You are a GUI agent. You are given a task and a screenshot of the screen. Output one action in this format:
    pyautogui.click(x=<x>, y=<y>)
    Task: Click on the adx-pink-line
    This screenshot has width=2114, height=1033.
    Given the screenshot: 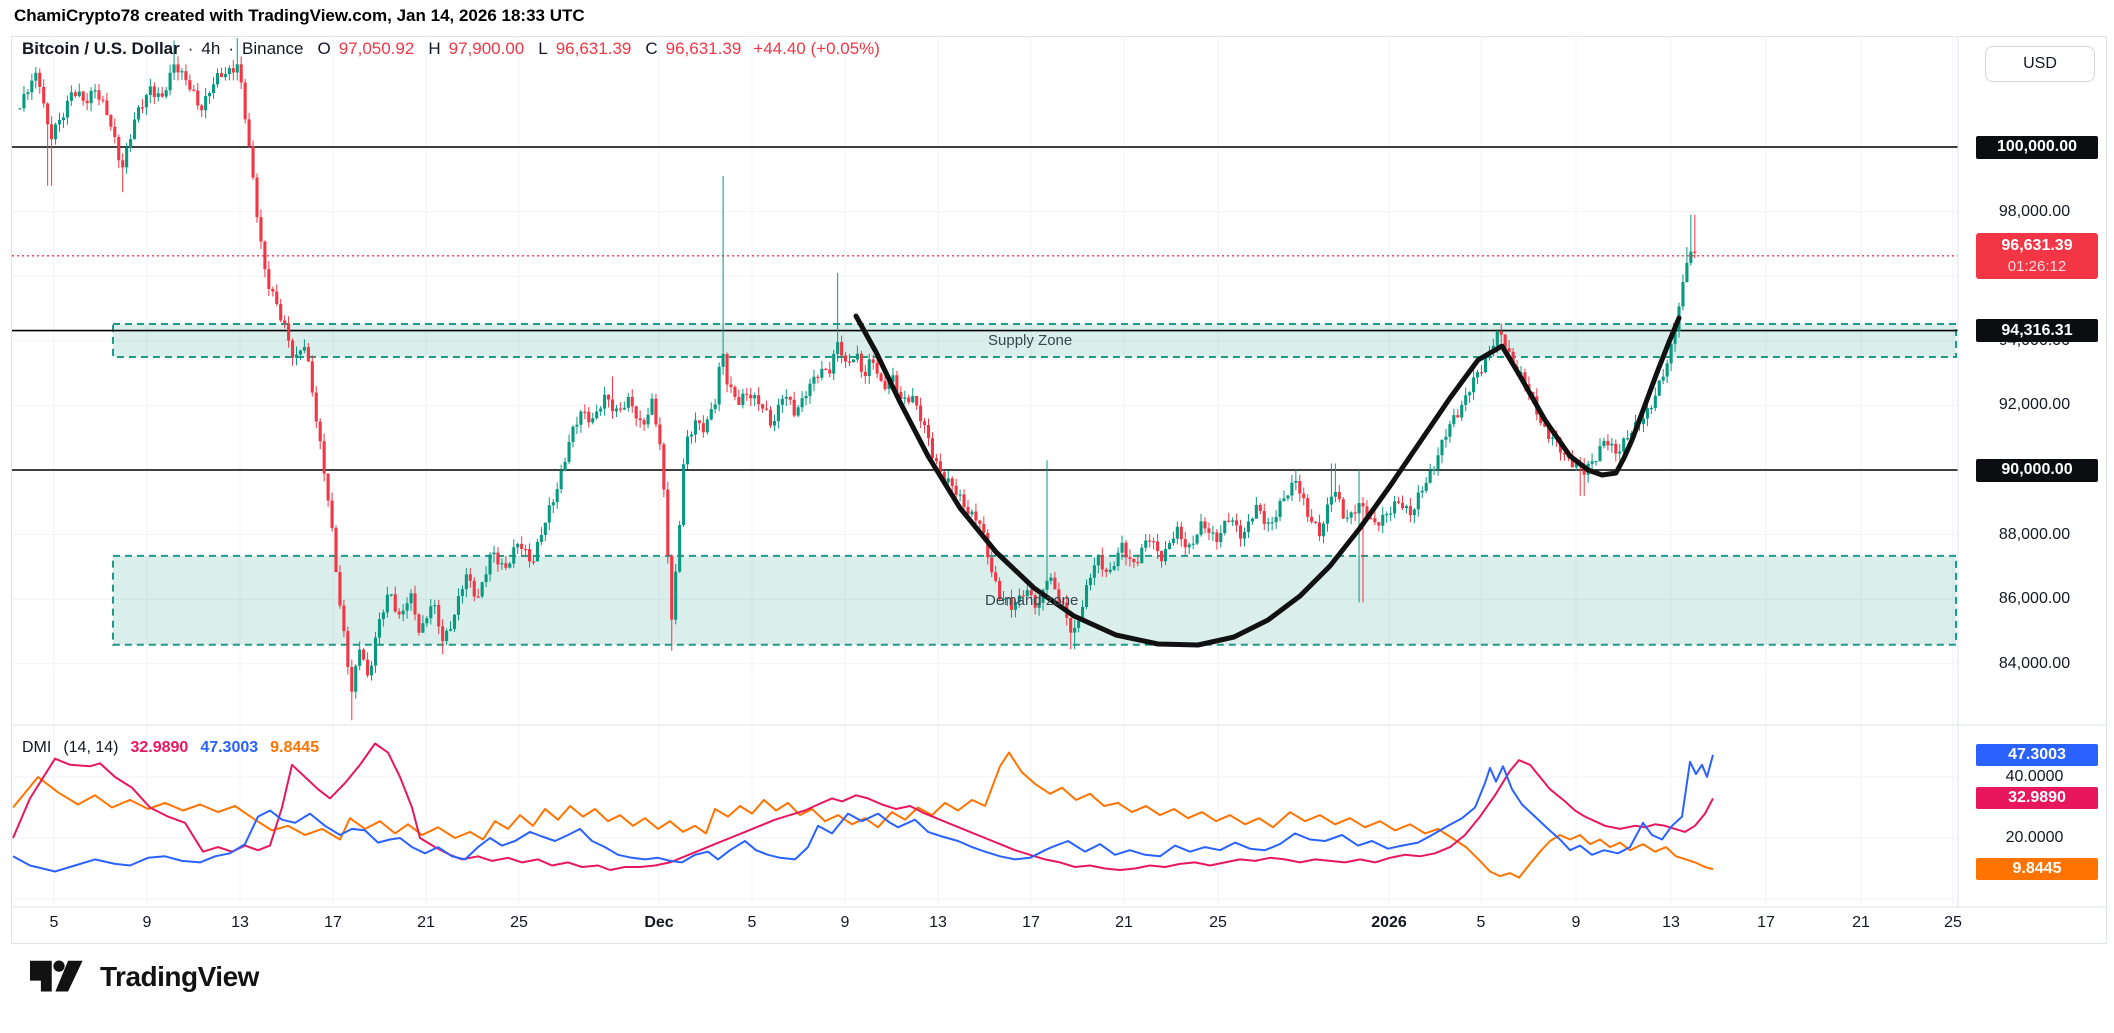 What is the action you would take?
    pyautogui.click(x=863, y=806)
    